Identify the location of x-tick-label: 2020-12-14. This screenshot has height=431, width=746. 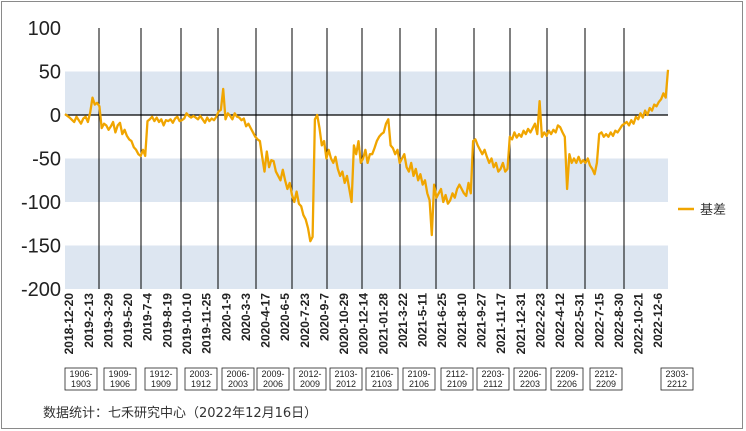
(364, 324).